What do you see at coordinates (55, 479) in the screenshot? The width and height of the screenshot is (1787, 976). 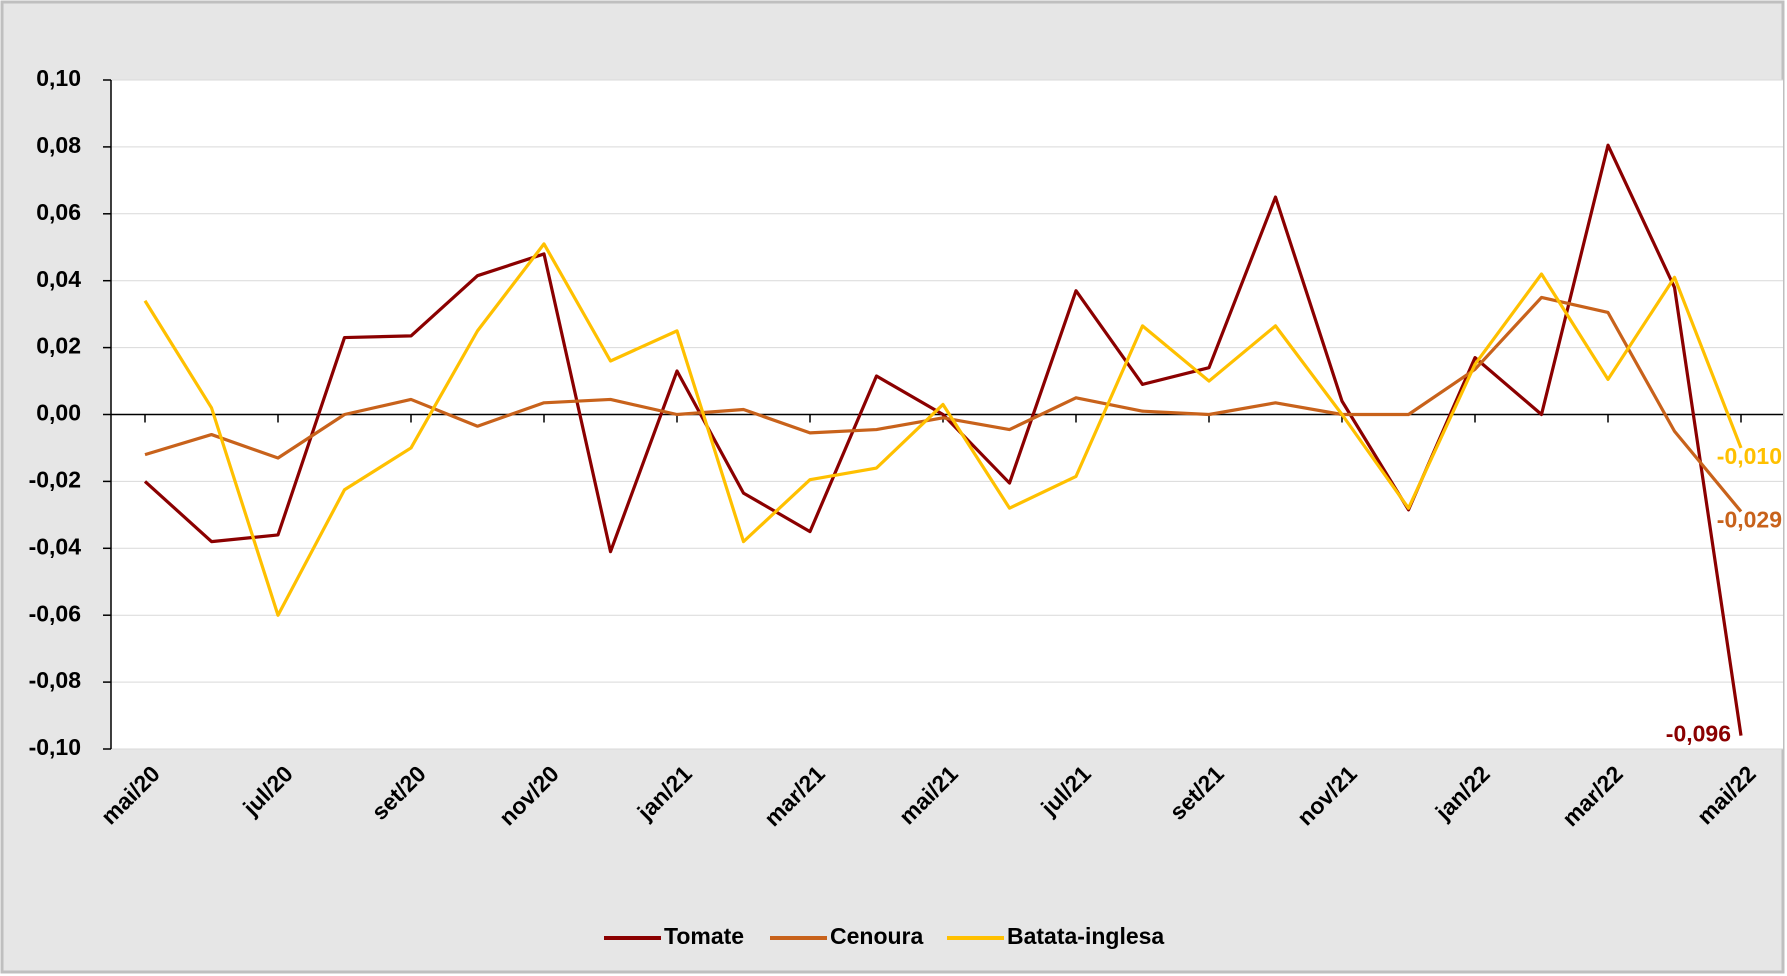 I see `y-tick-label: -0,02` at bounding box center [55, 479].